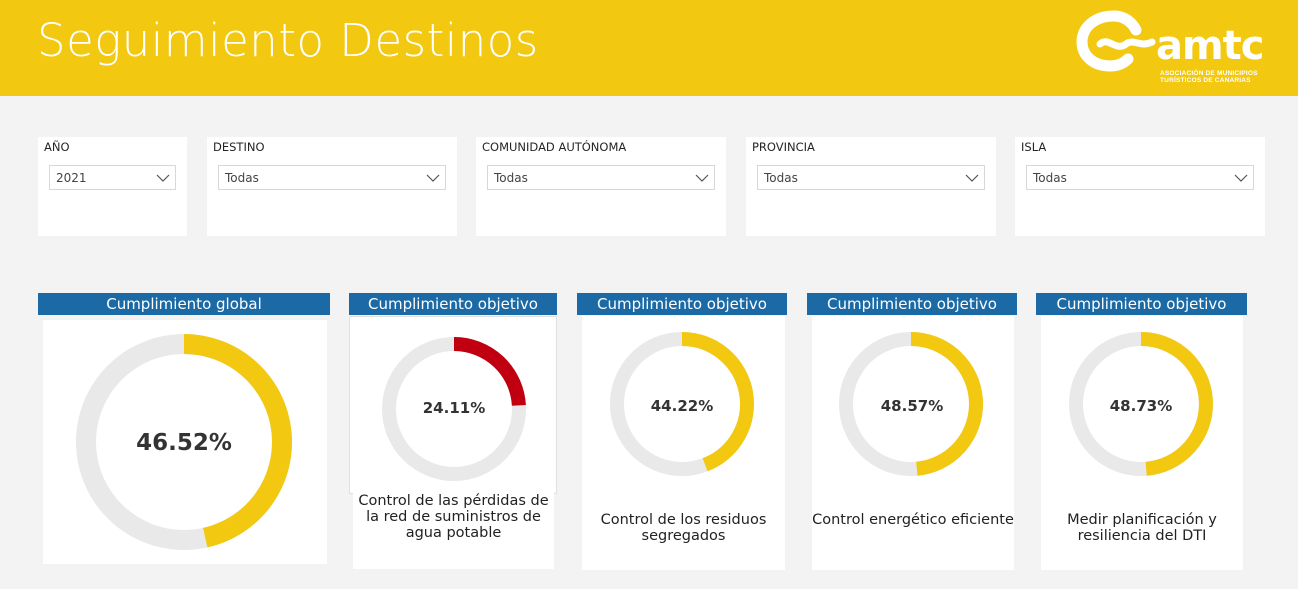  Describe the element at coordinates (57, 147) in the screenshot. I see `filter-year-label: AÑO` at that location.